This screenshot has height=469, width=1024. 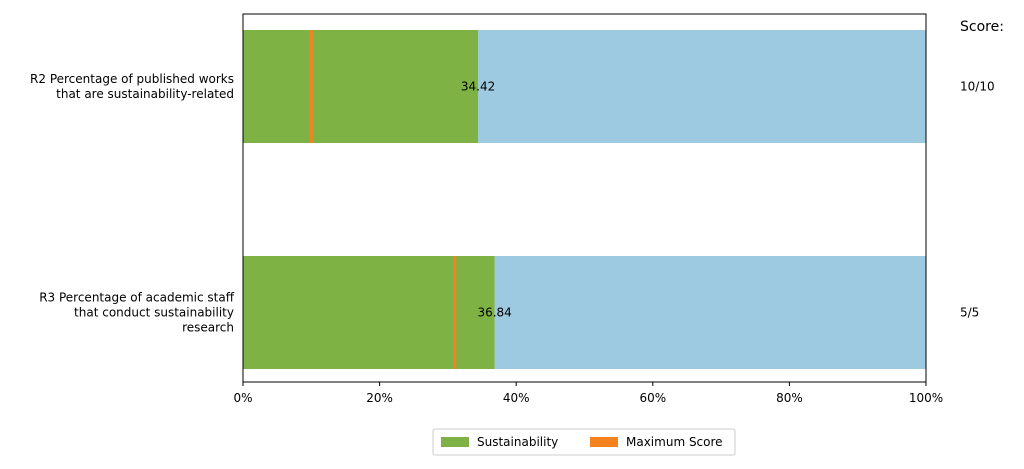 I want to click on legend-label: Sustainability, so click(x=517, y=442).